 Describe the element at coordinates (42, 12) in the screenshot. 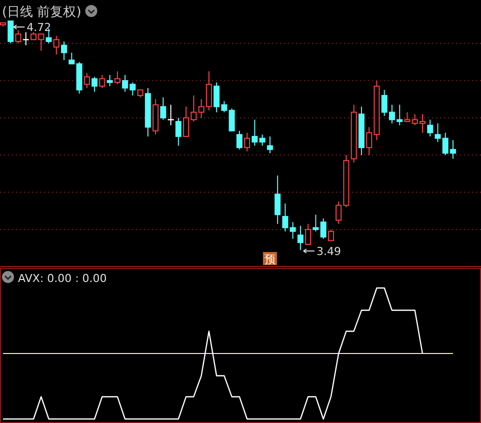

I see `chart-title: (日线 前复权)` at that location.